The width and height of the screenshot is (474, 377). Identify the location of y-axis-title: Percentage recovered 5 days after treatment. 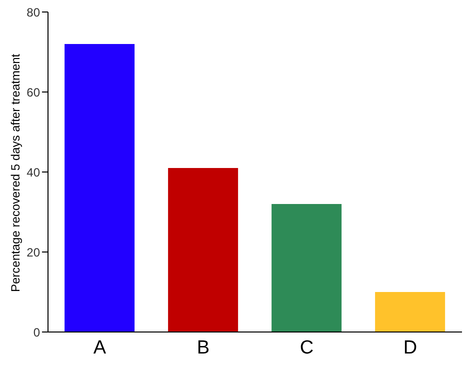
(15, 172).